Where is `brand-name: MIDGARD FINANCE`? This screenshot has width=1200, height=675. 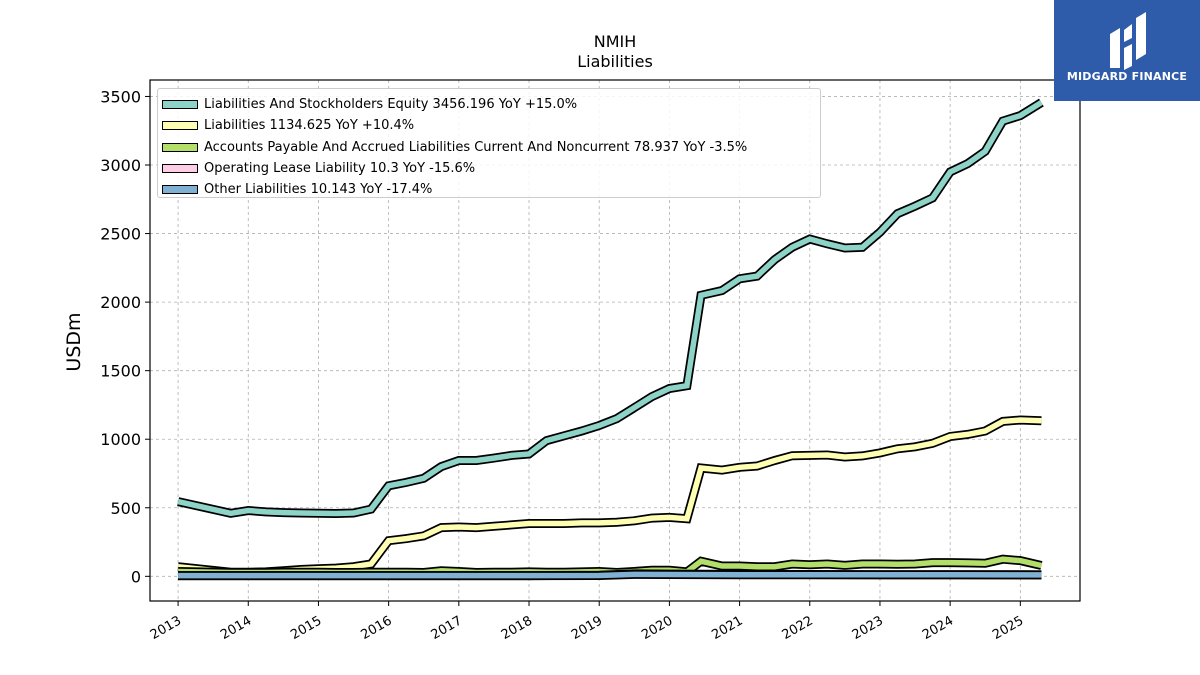 brand-name: MIDGARD FINANCE is located at coordinates (1127, 76).